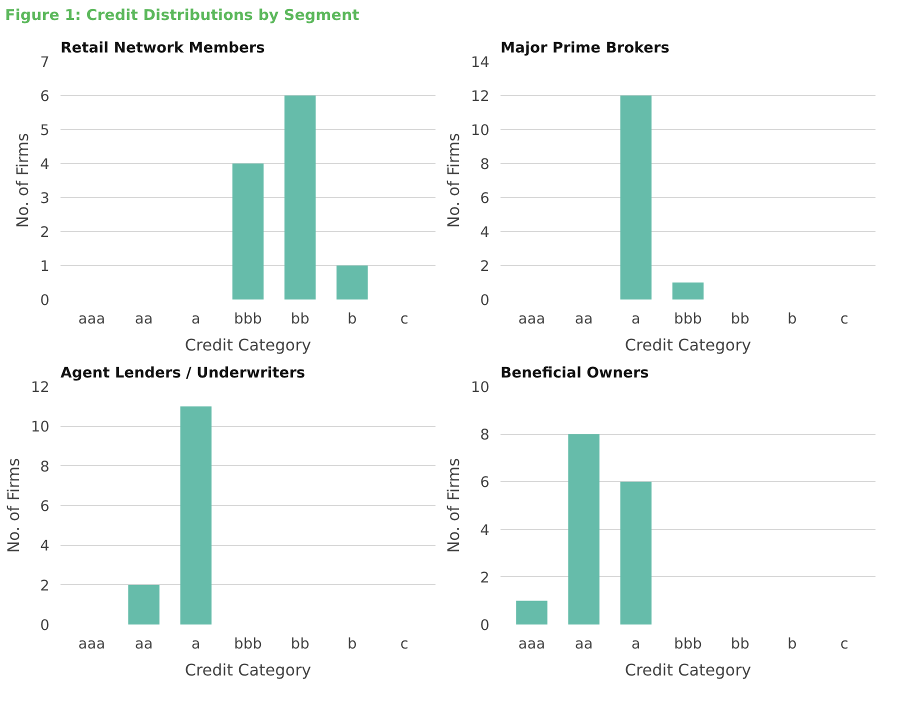  What do you see at coordinates (45, 198) in the screenshot?
I see `y-tick-label: 3` at bounding box center [45, 198].